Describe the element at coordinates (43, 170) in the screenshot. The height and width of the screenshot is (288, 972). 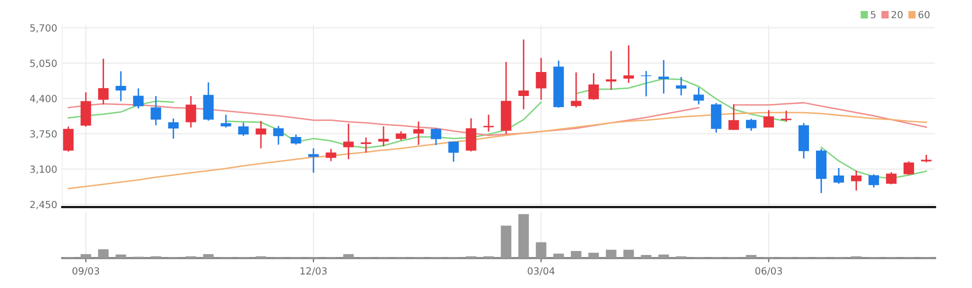
I see `y-tick-label: 3,100` at that location.